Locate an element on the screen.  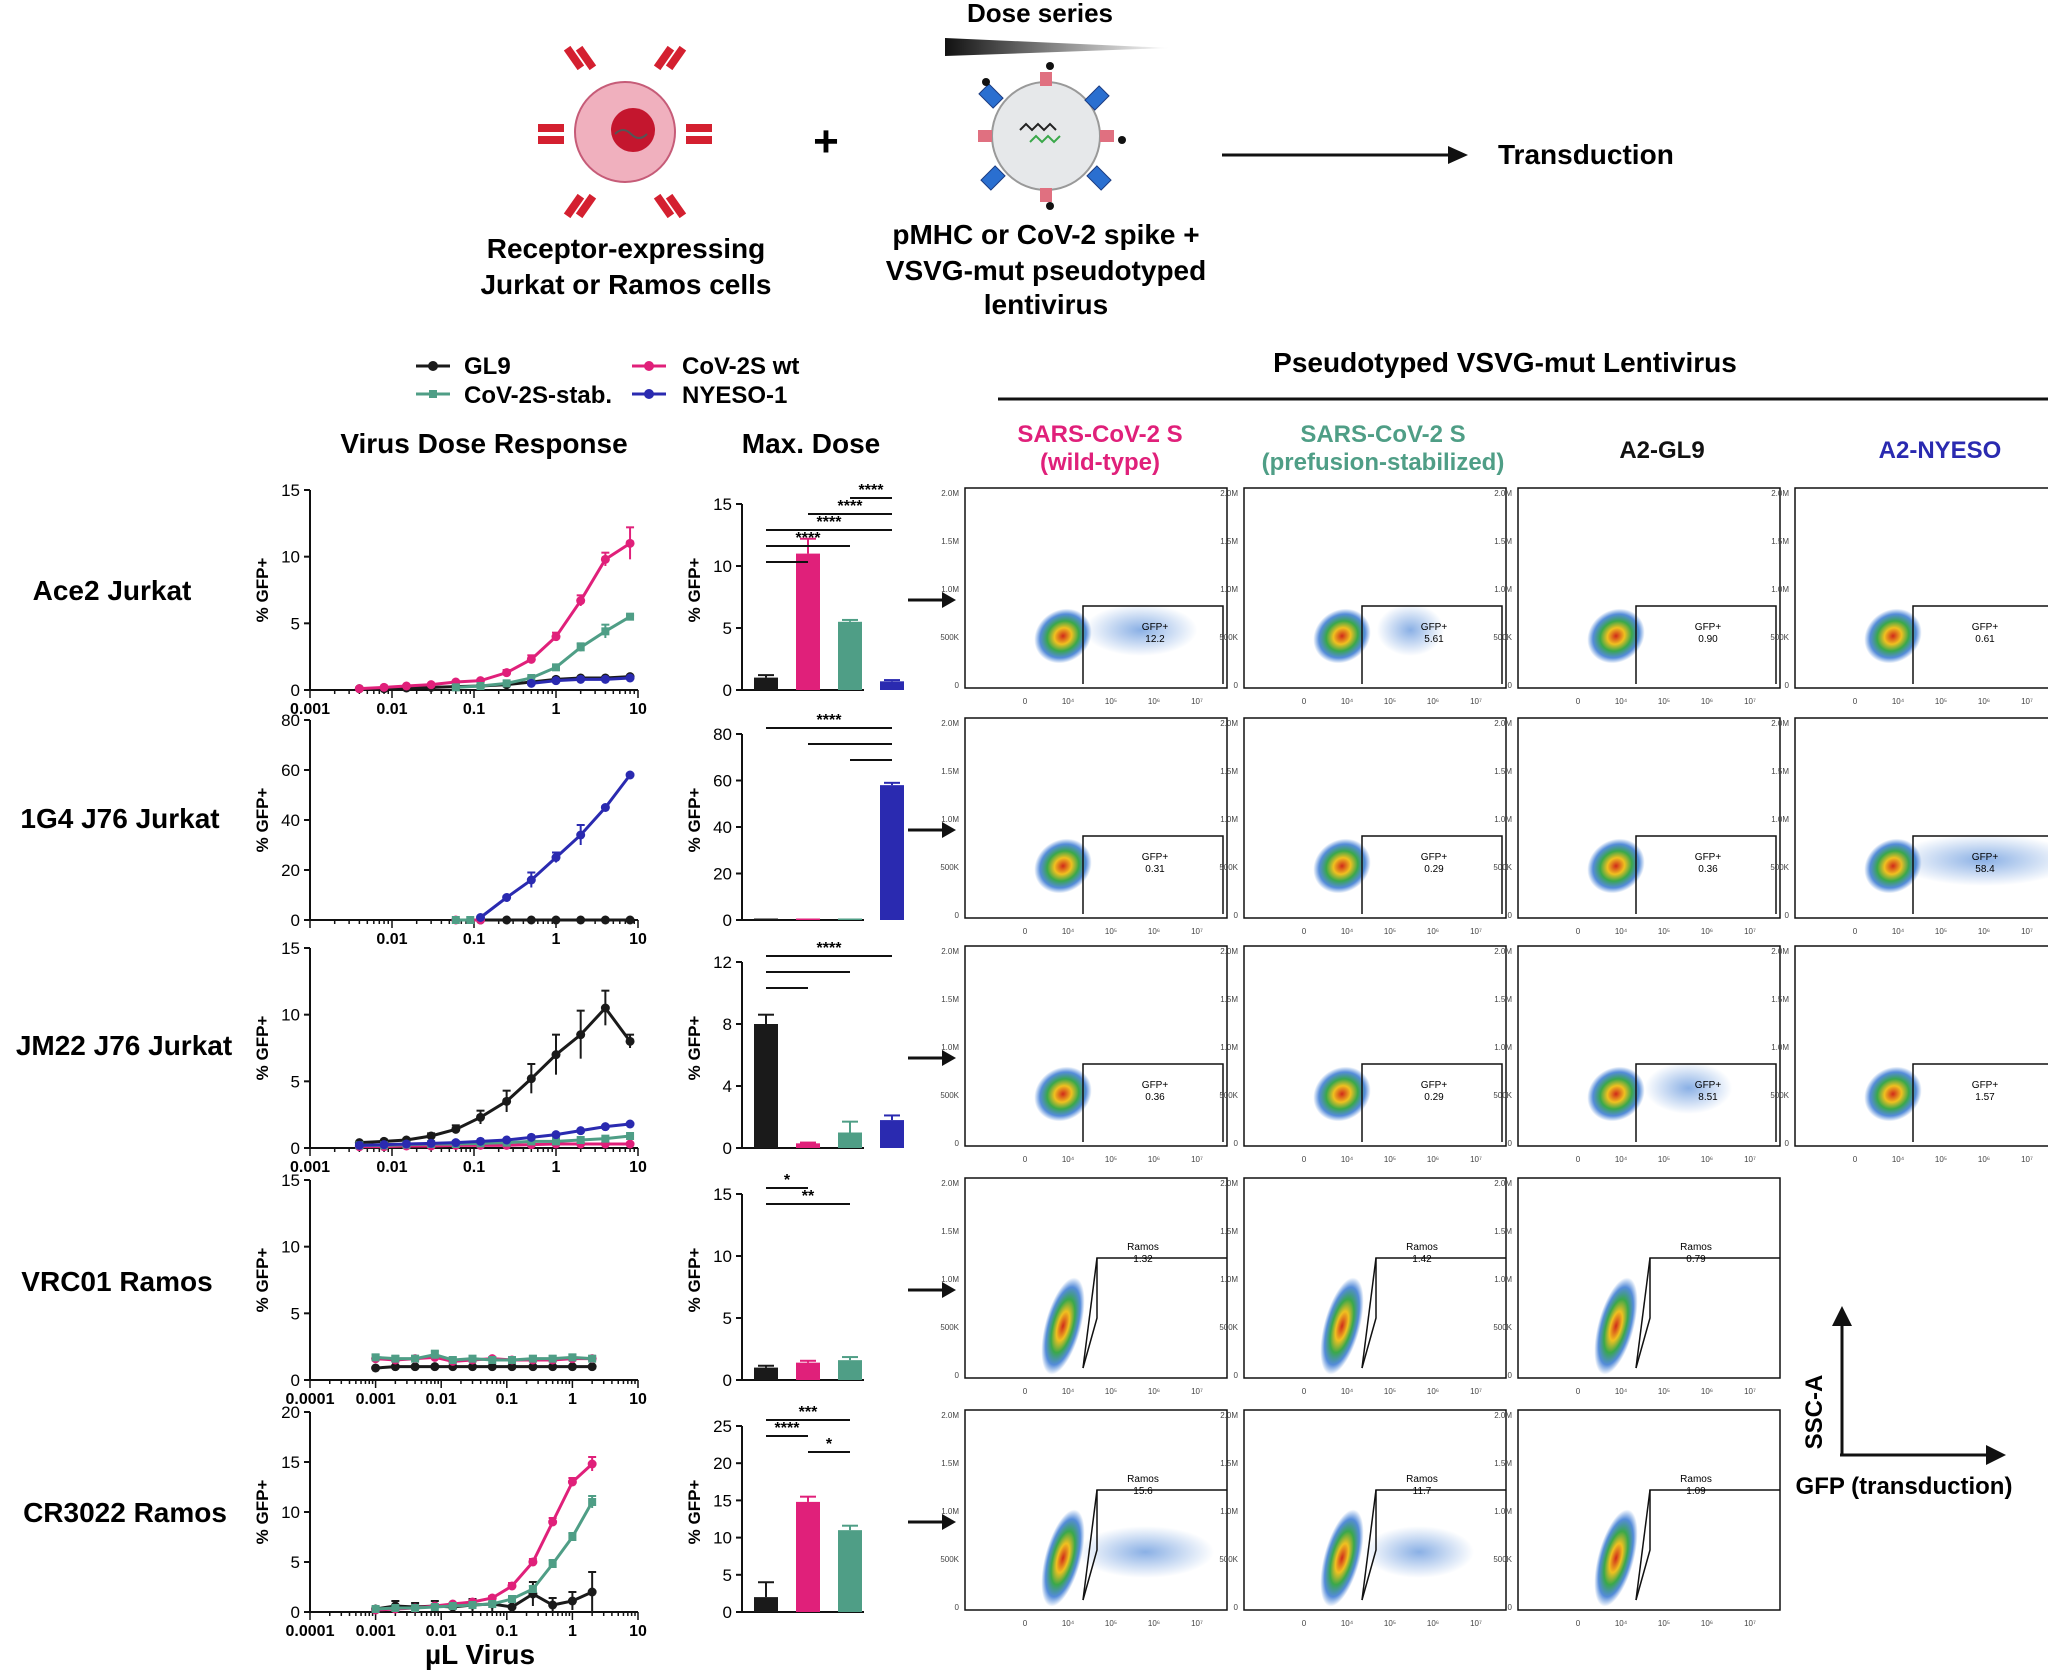
data-point-cov-2s-wt is located at coordinates (384, 687).